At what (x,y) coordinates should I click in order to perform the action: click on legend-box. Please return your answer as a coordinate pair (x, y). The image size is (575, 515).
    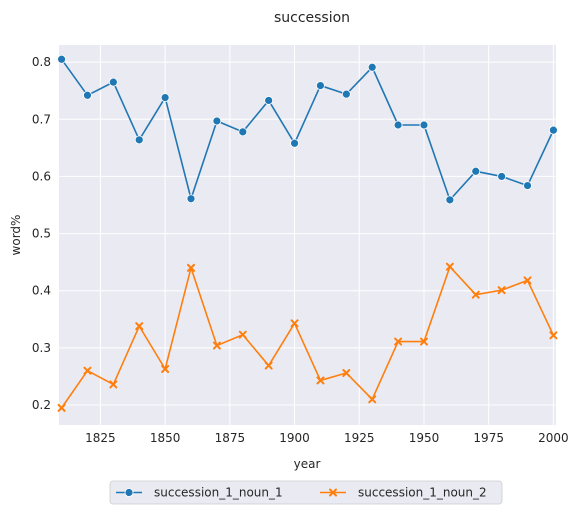
    Looking at the image, I should click on (306, 492).